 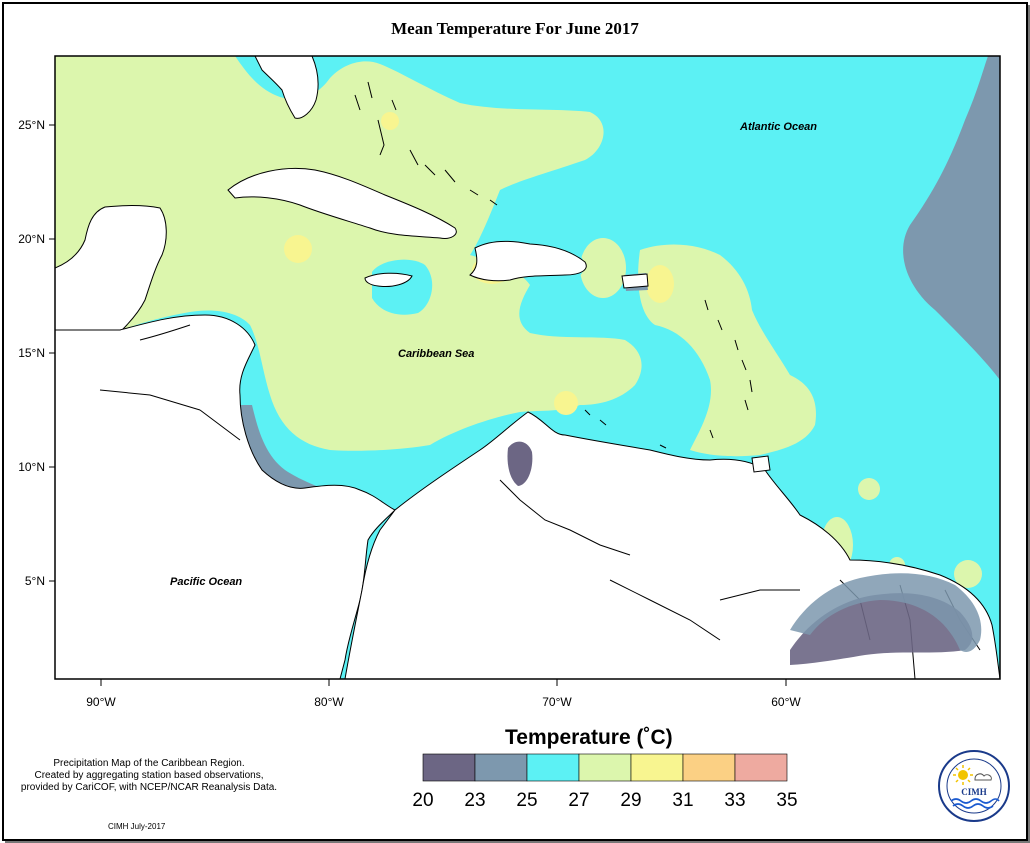 I want to click on land-florida, so click(x=286, y=87).